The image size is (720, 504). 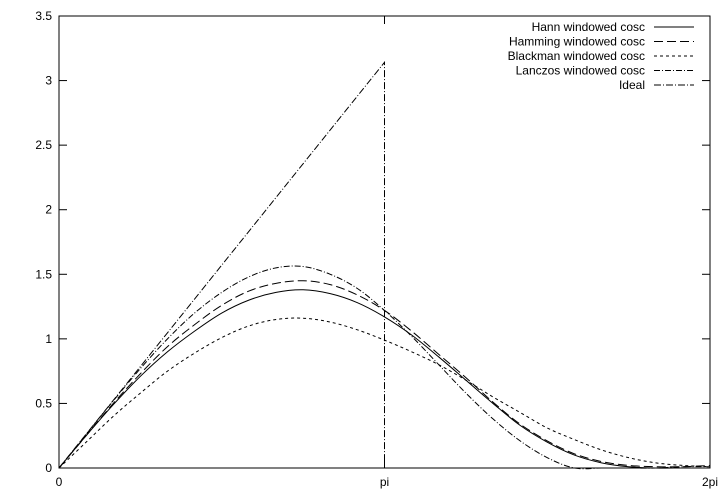 I want to click on x-tick-label: 0, so click(x=59, y=482).